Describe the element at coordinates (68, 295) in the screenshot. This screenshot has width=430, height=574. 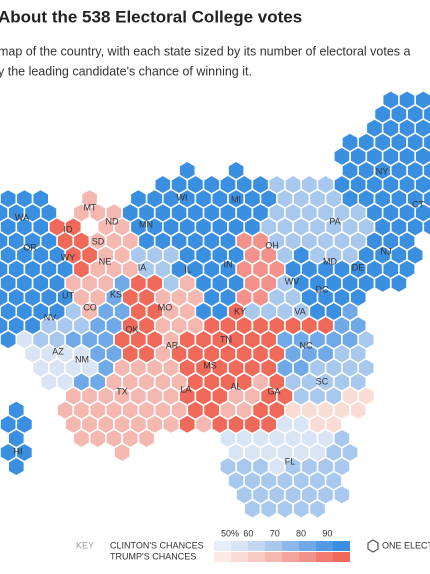
I see `state-label: UT` at that location.